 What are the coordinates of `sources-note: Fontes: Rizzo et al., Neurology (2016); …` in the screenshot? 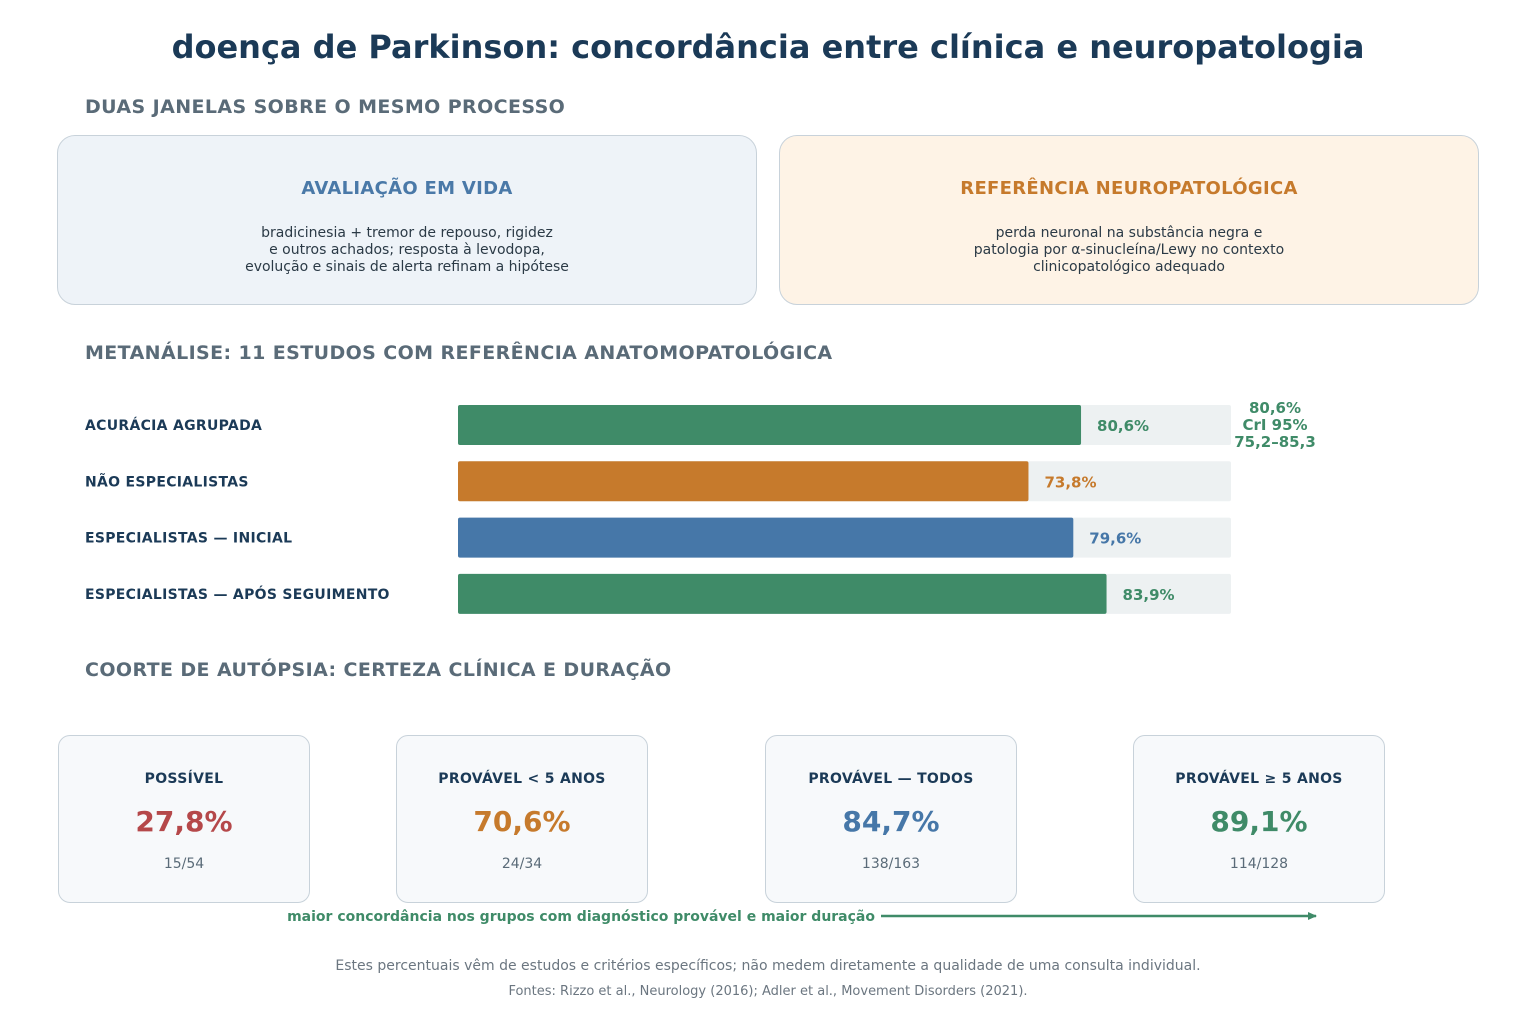 It's located at (768, 991).